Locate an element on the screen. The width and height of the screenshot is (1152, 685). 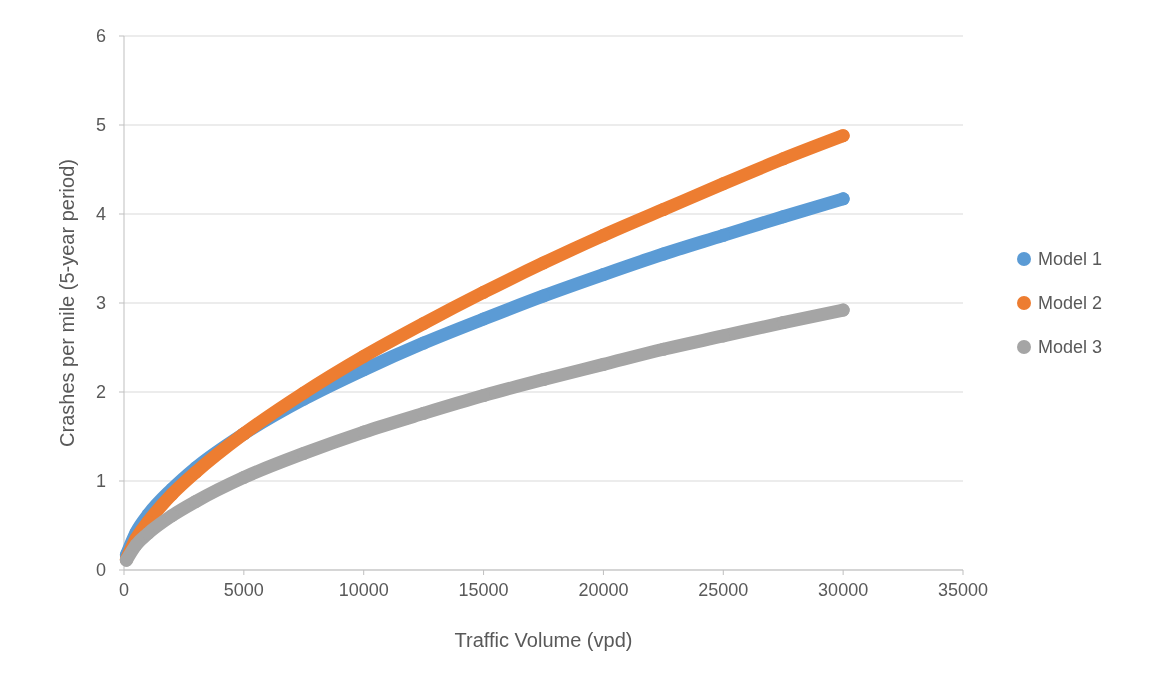
y-tick-label: 1 is located at coordinates (100, 481).